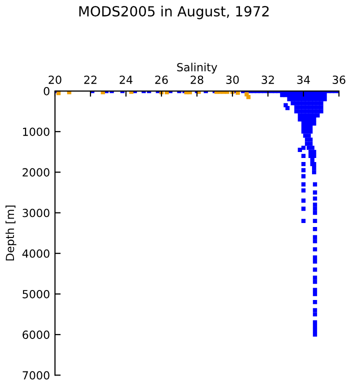  Describe the element at coordinates (36, 334) in the screenshot. I see `y-tick-label: 6000` at that location.